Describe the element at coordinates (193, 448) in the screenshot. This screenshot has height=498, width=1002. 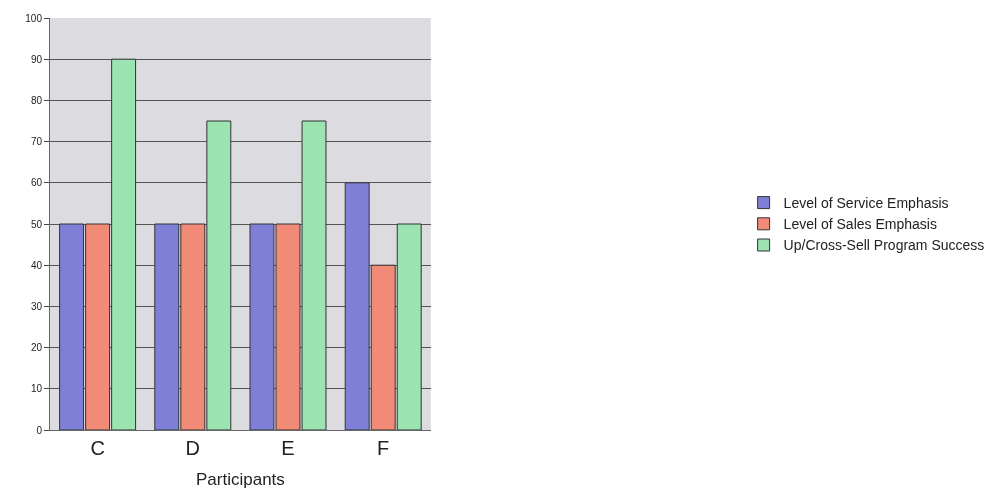
I see `x-tick-label: D` at that location.